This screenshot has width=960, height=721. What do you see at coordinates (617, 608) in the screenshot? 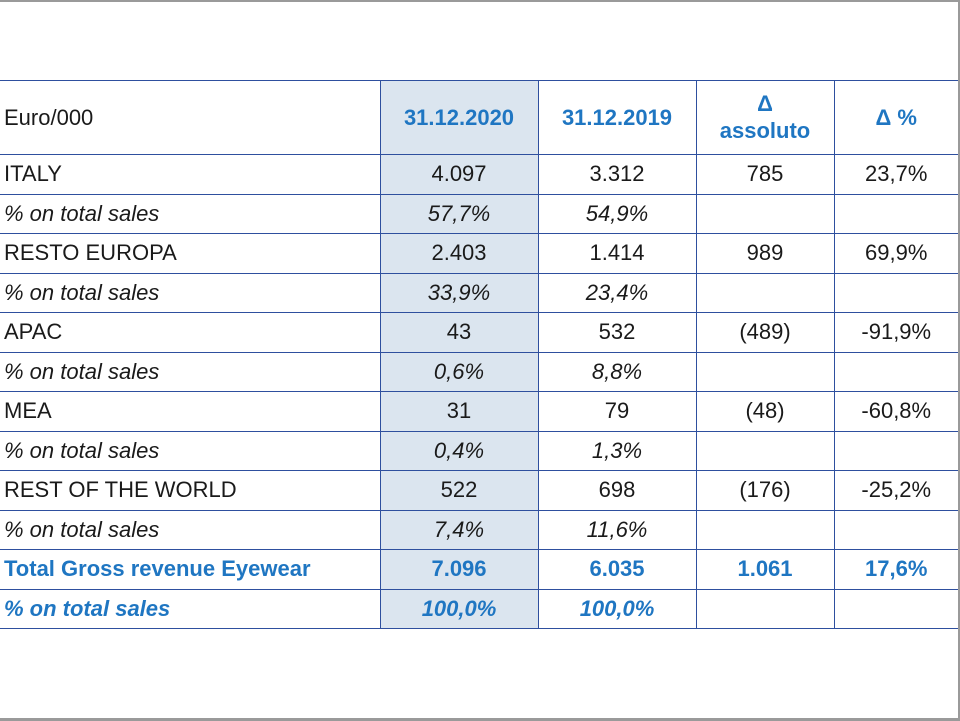
I see `cell-2019: 100,0%` at bounding box center [617, 608].